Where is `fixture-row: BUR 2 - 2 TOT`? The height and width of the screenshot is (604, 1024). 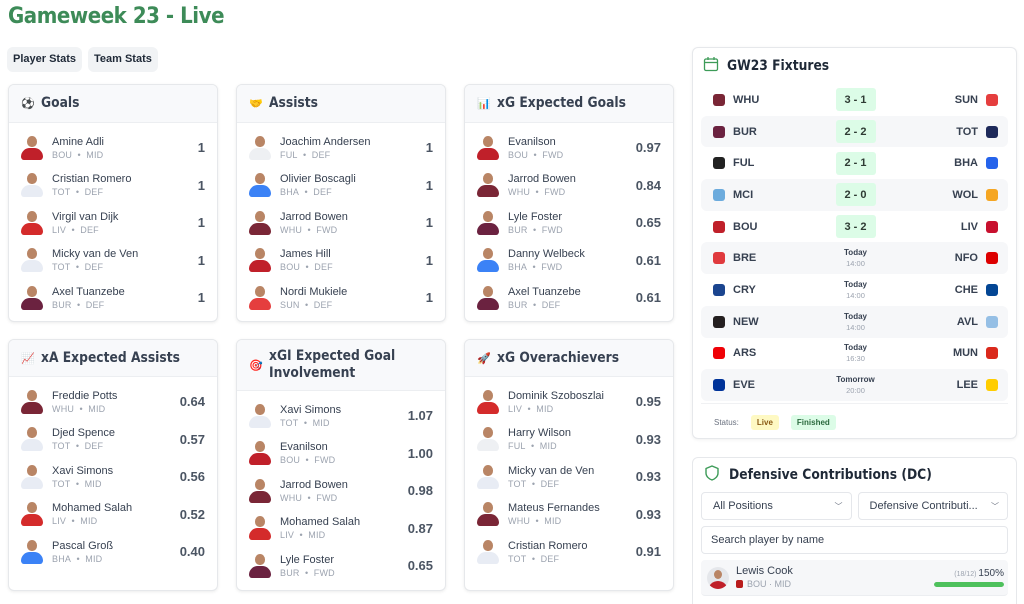 fixture-row: BUR 2 - 2 TOT is located at coordinates (854, 131).